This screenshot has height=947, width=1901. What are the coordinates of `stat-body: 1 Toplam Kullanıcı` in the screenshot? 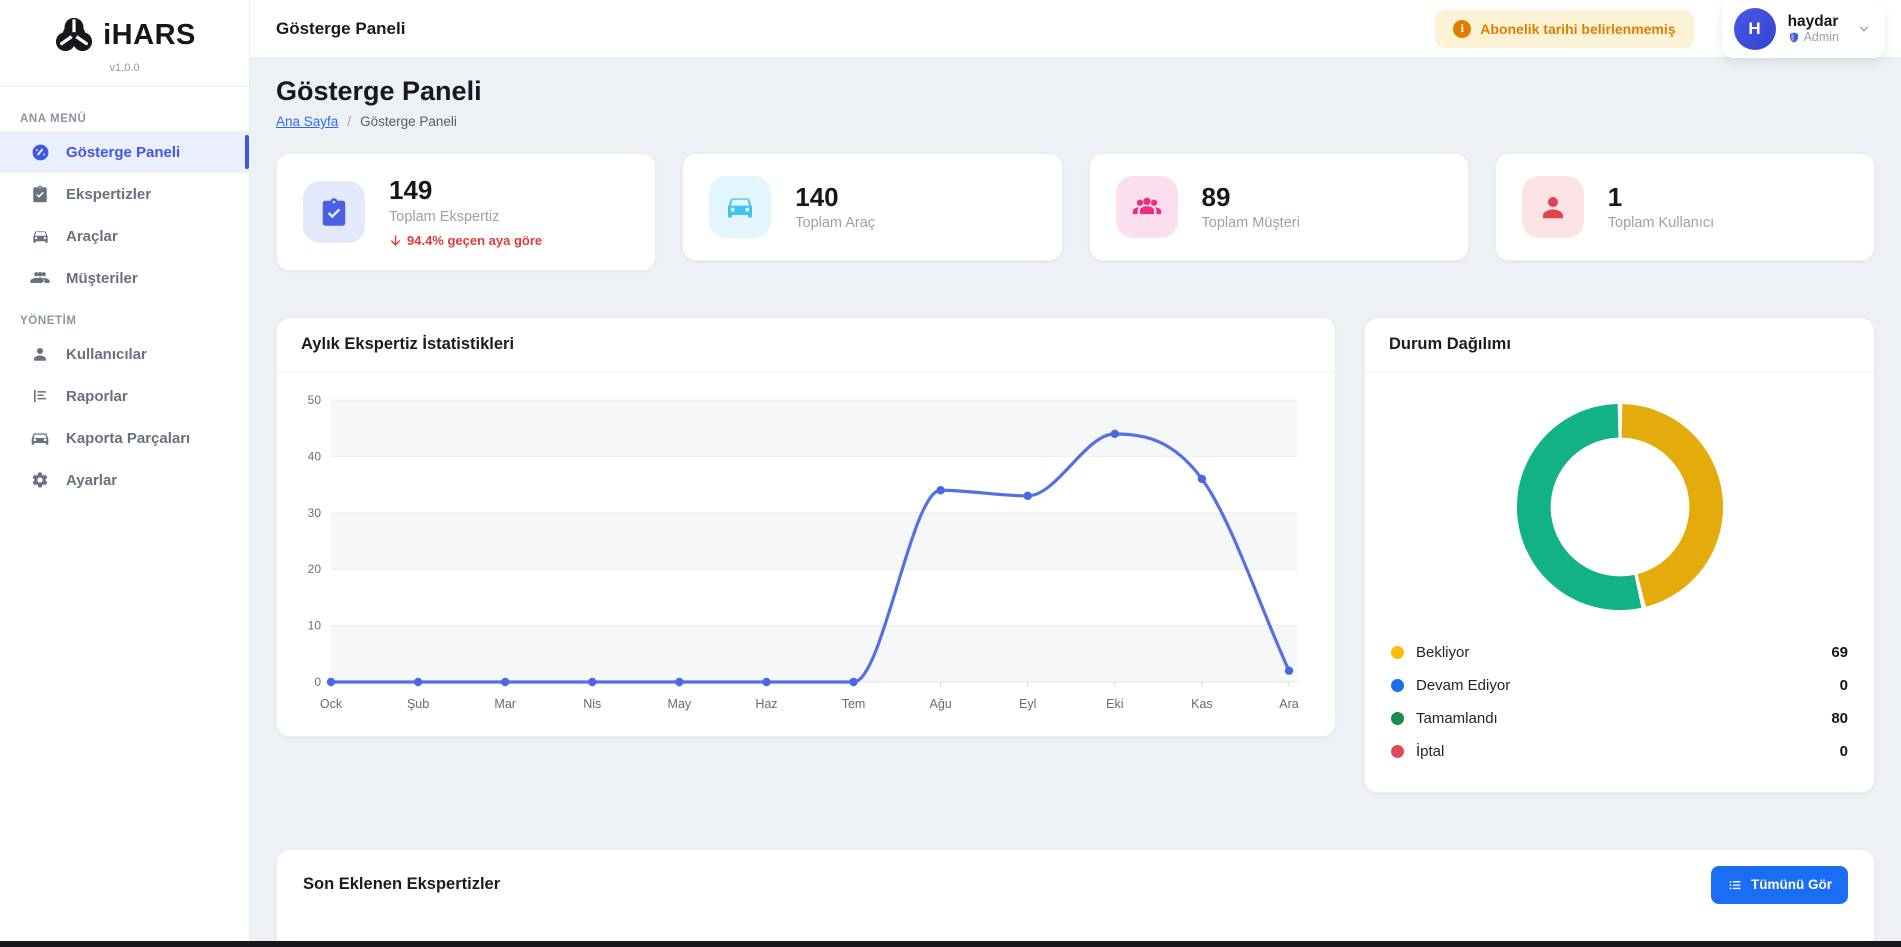 It's located at (1661, 207).